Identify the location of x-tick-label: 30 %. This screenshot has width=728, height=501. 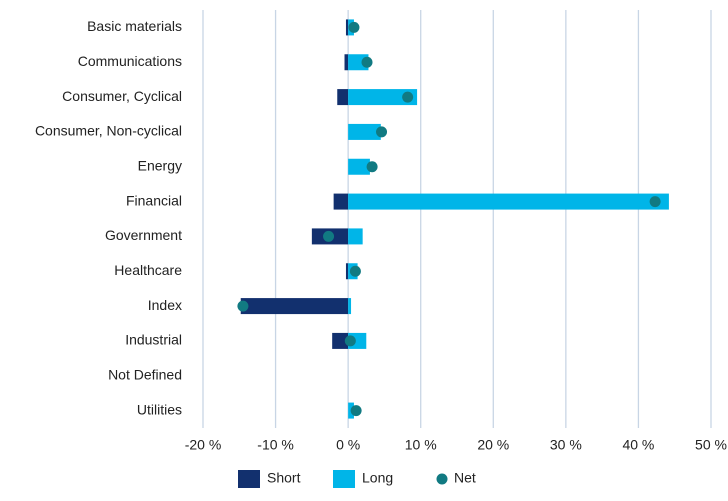
(566, 445).